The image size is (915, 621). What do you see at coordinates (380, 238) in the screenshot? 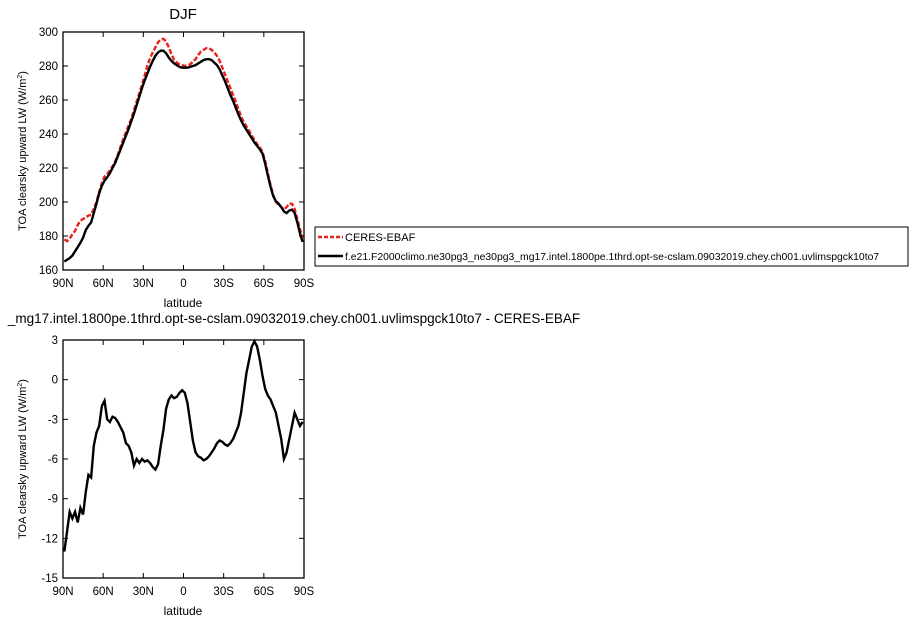
I see `legend-label-ceres: CERES-EBAF` at bounding box center [380, 238].